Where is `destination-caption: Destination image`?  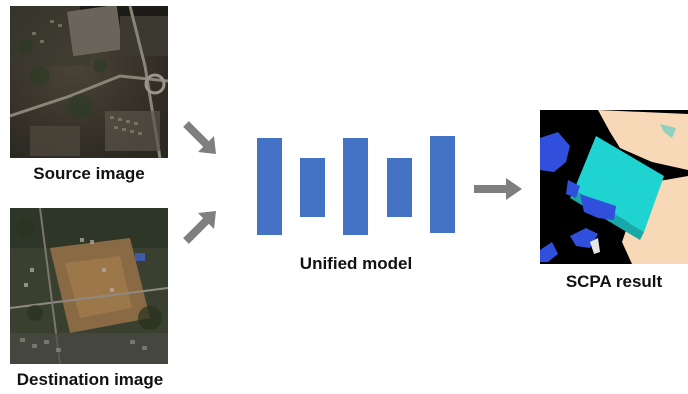 destination-caption: Destination image is located at coordinates (90, 379).